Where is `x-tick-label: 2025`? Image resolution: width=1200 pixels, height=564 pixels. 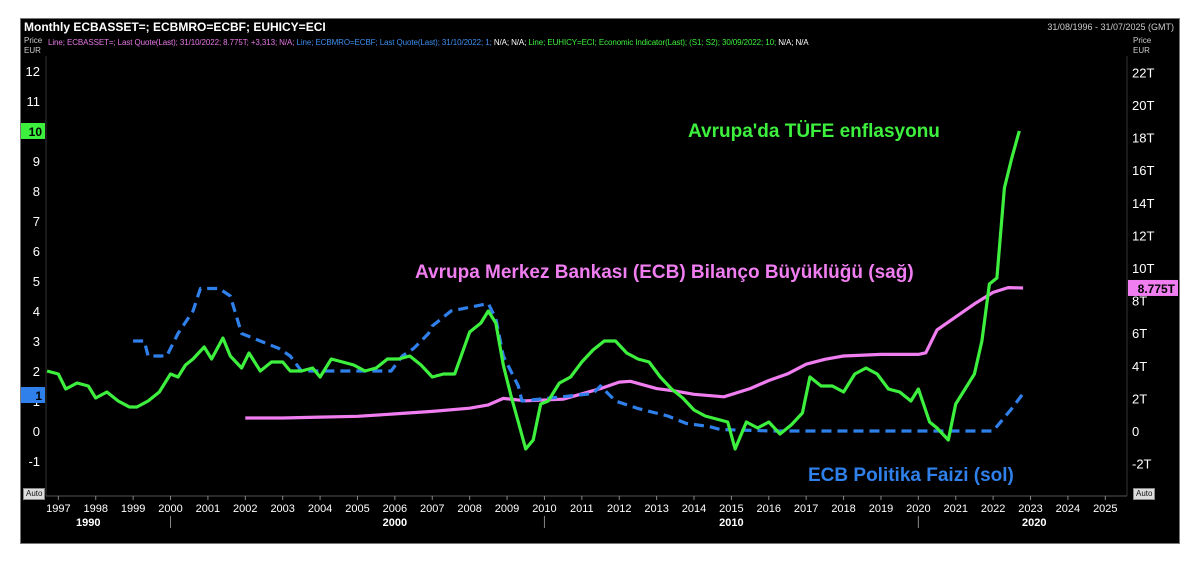
x-tick-label: 2025 is located at coordinates (1105, 509).